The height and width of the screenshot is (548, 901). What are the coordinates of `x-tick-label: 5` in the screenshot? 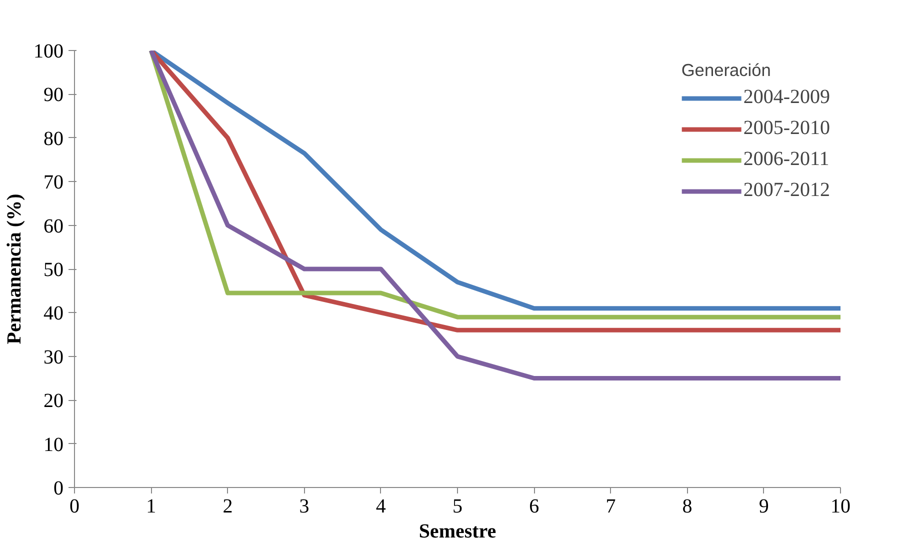 It's located at (457, 507).